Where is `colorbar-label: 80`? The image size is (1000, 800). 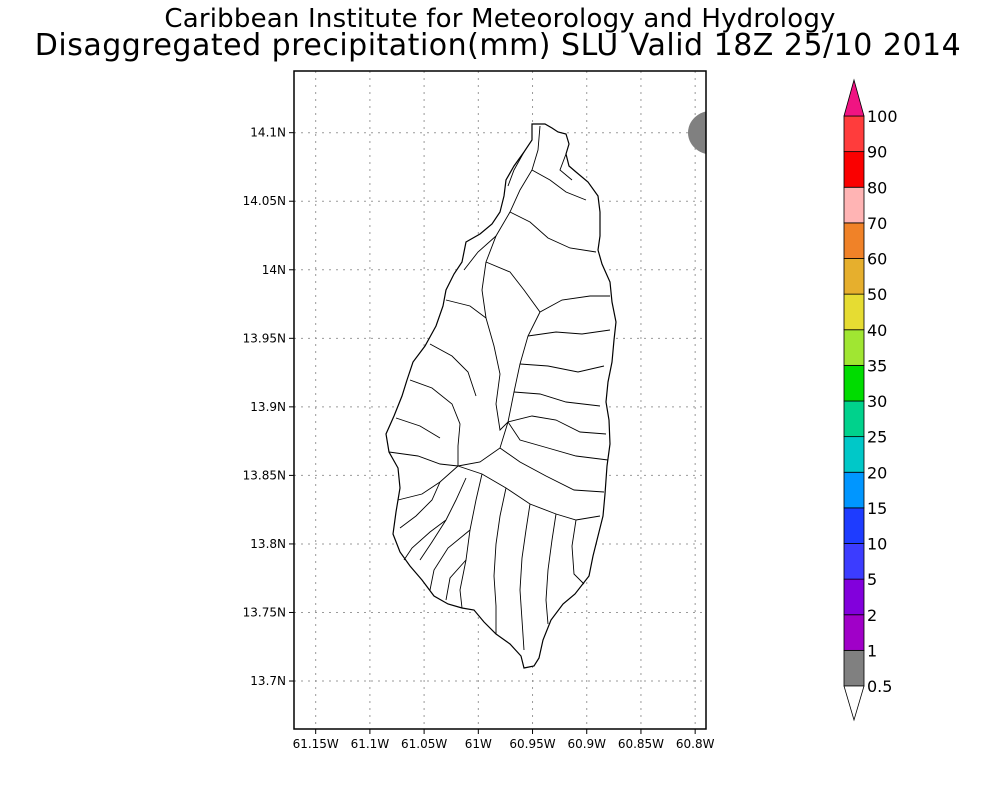
colorbar-label: 80 is located at coordinates (877, 187).